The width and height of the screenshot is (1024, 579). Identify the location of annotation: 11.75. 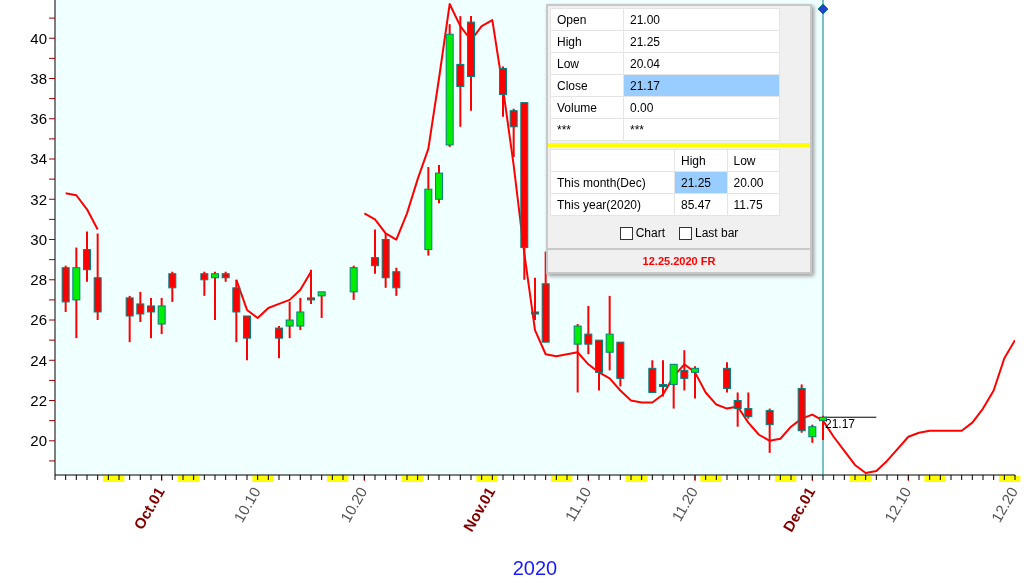
(753, 204).